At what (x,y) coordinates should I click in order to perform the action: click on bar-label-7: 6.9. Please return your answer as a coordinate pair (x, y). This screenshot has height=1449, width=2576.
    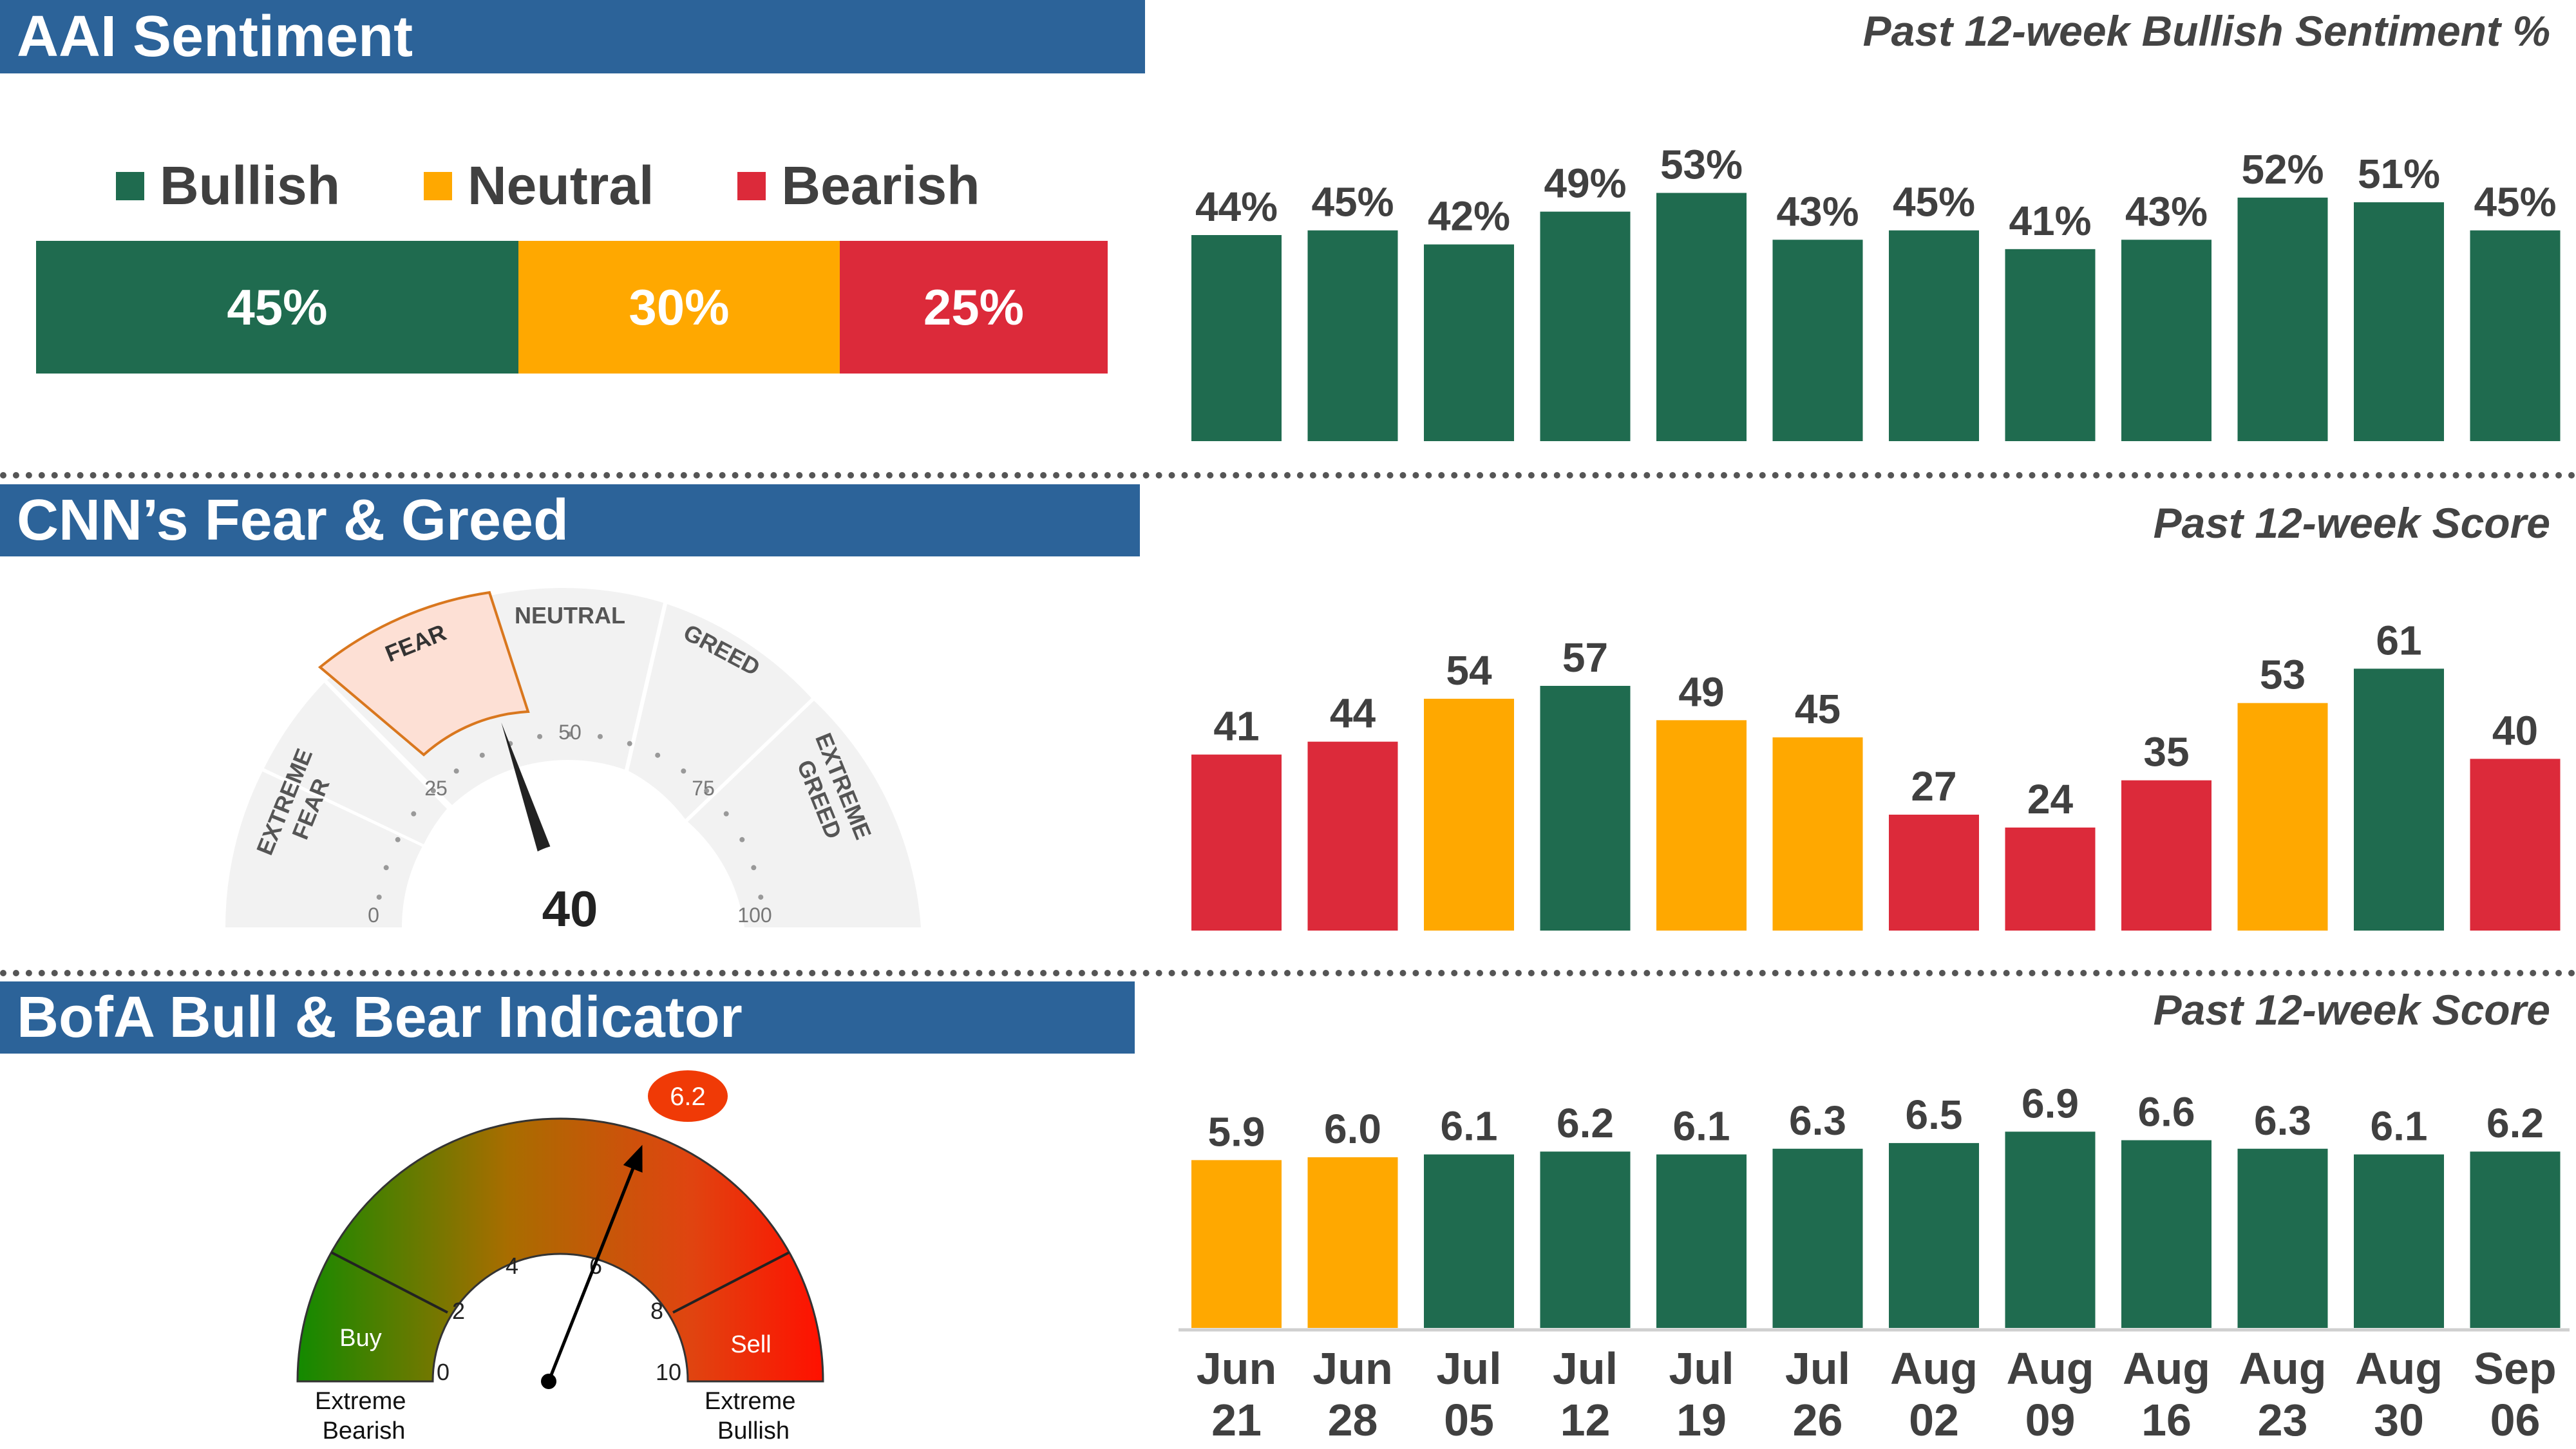
    Looking at the image, I should click on (2050, 1103).